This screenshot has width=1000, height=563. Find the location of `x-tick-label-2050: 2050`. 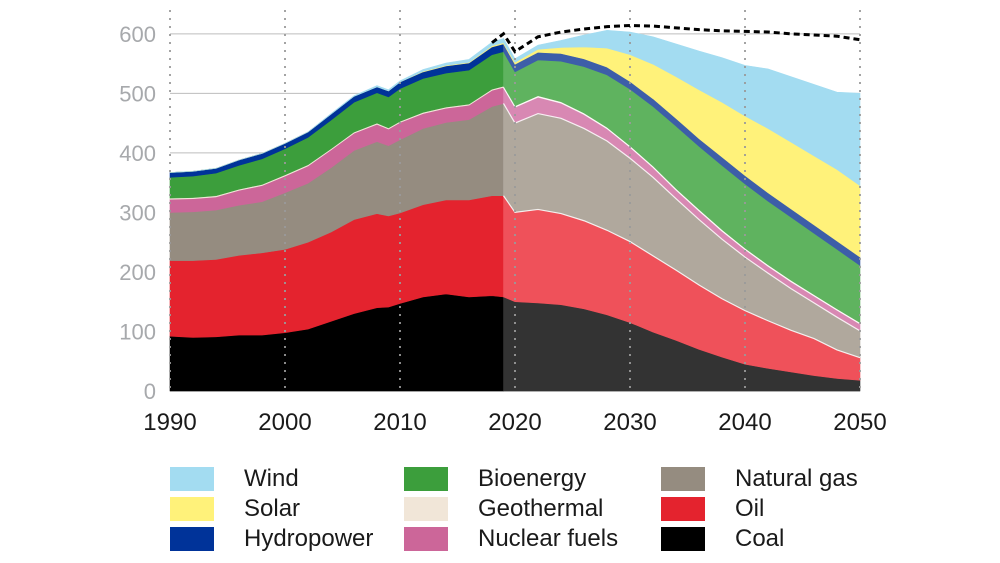

x-tick-label-2050: 2050 is located at coordinates (859, 422).